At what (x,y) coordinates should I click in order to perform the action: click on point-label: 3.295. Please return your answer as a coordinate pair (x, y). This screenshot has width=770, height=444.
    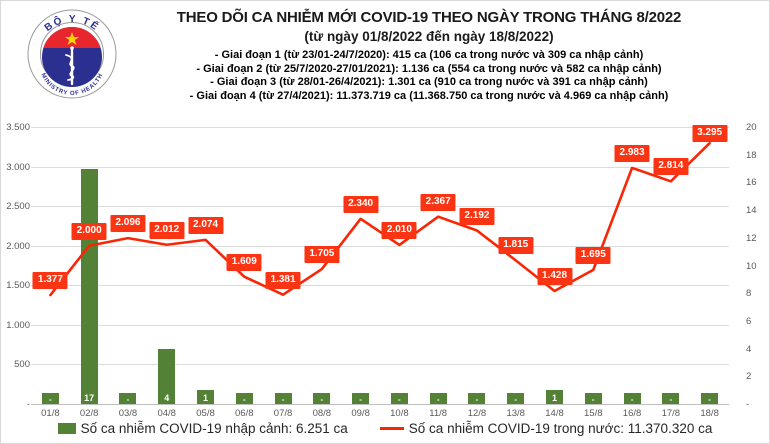
    Looking at the image, I should click on (710, 134).